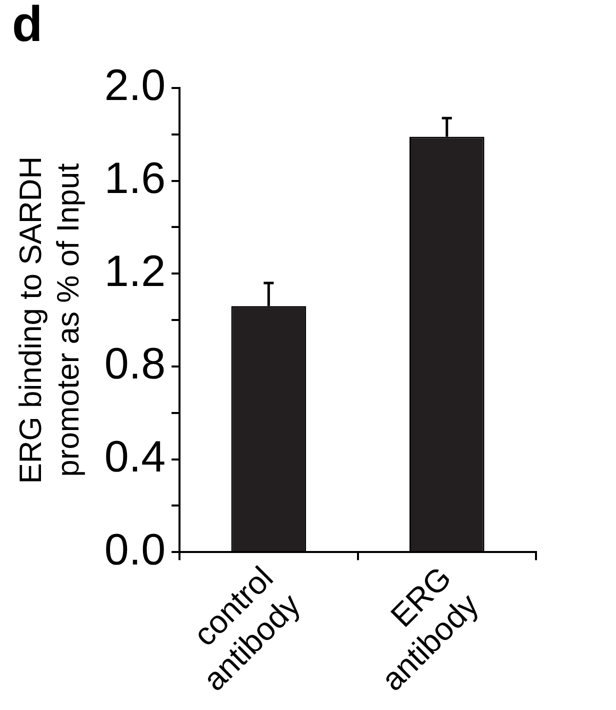 This screenshot has height=710, width=616. Describe the element at coordinates (27, 26) in the screenshot. I see `text: d` at that location.